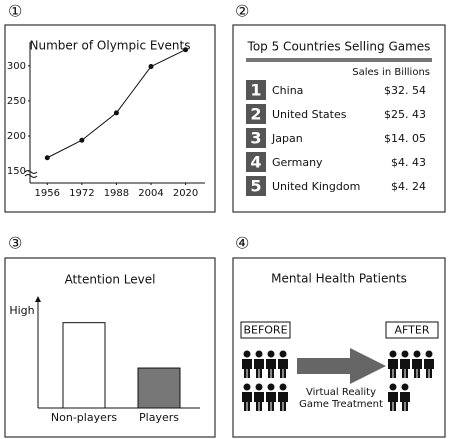 The width and height of the screenshot is (450, 439). What do you see at coordinates (339, 279) in the screenshot?
I see `diagram-title: Mental Health Patients` at bounding box center [339, 279].